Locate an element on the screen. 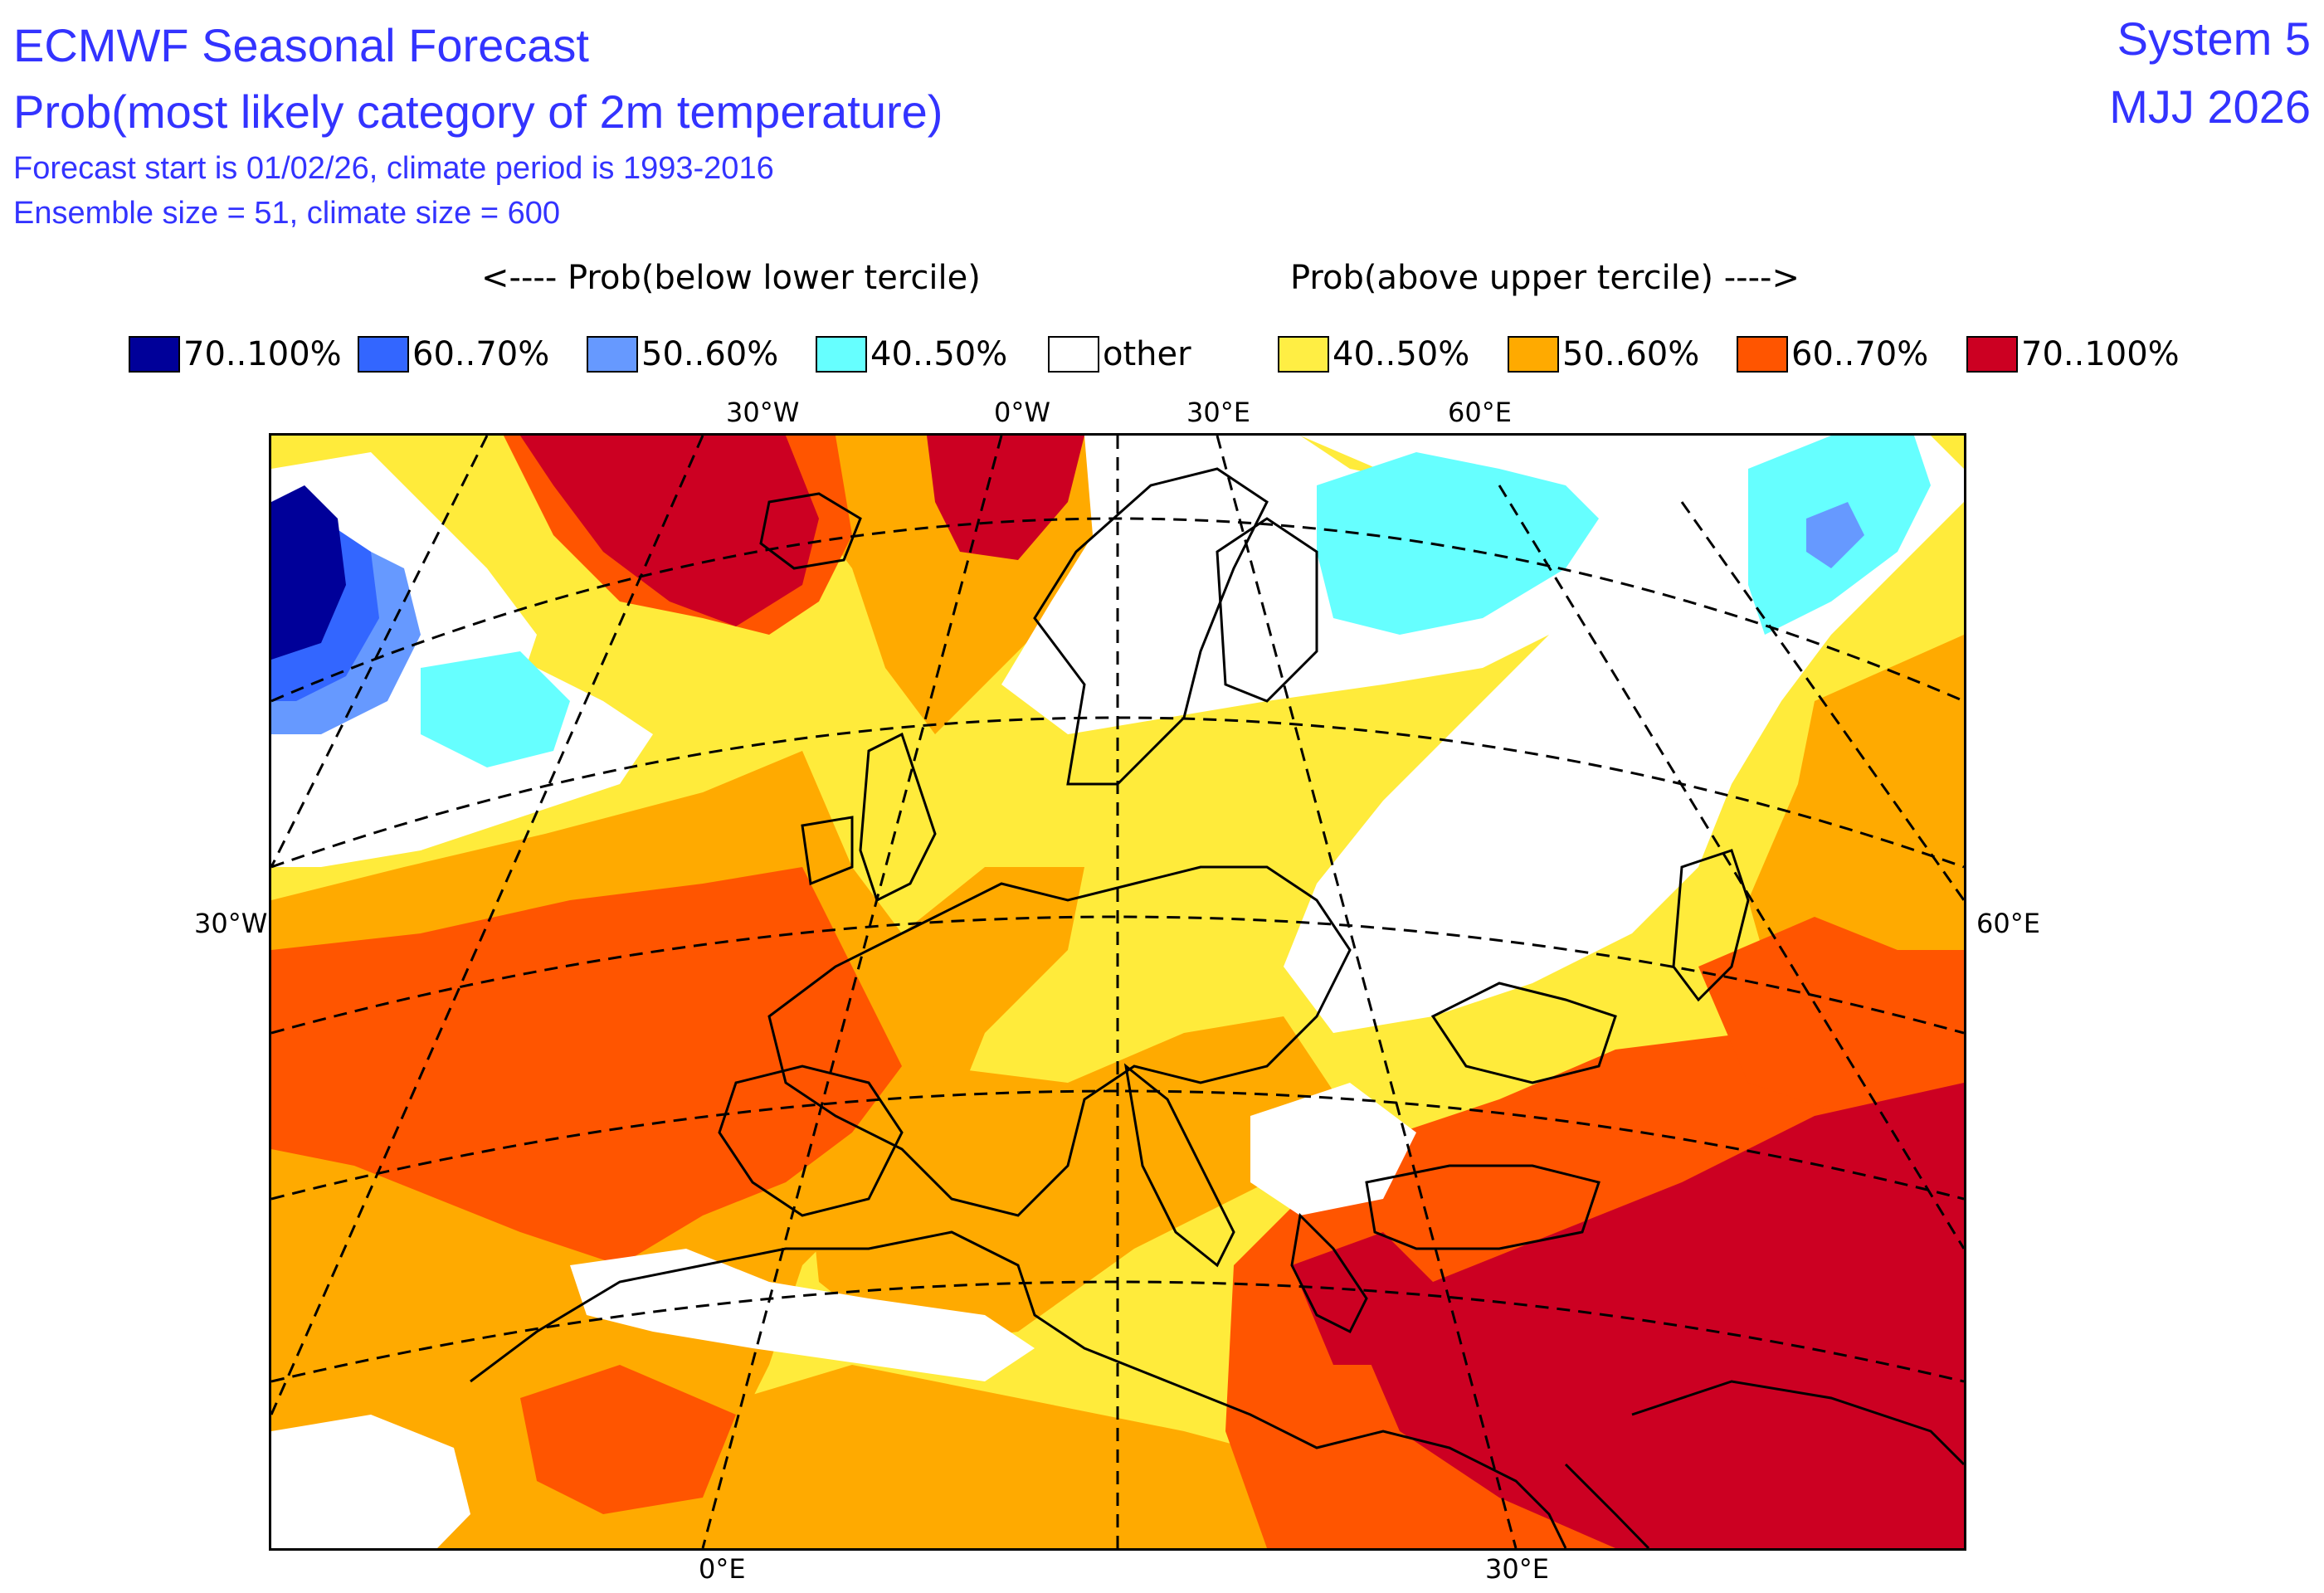  legend-item-above-40-50: 40..50% is located at coordinates (1373, 354).